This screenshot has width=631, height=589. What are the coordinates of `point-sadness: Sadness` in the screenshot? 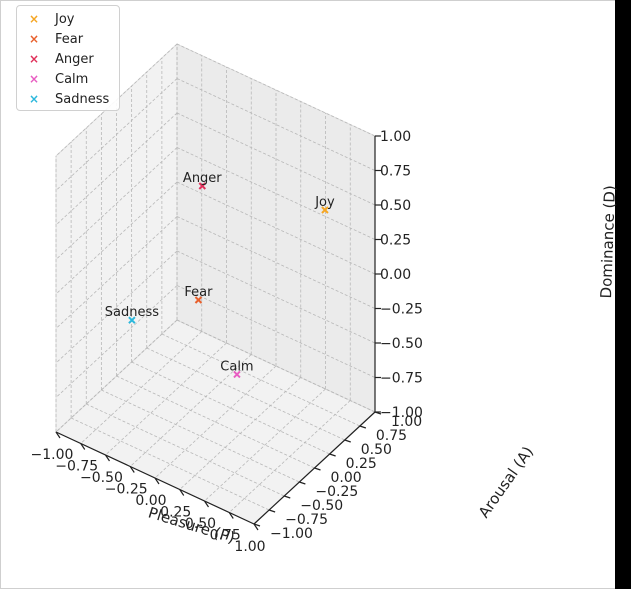 It's located at (132, 314).